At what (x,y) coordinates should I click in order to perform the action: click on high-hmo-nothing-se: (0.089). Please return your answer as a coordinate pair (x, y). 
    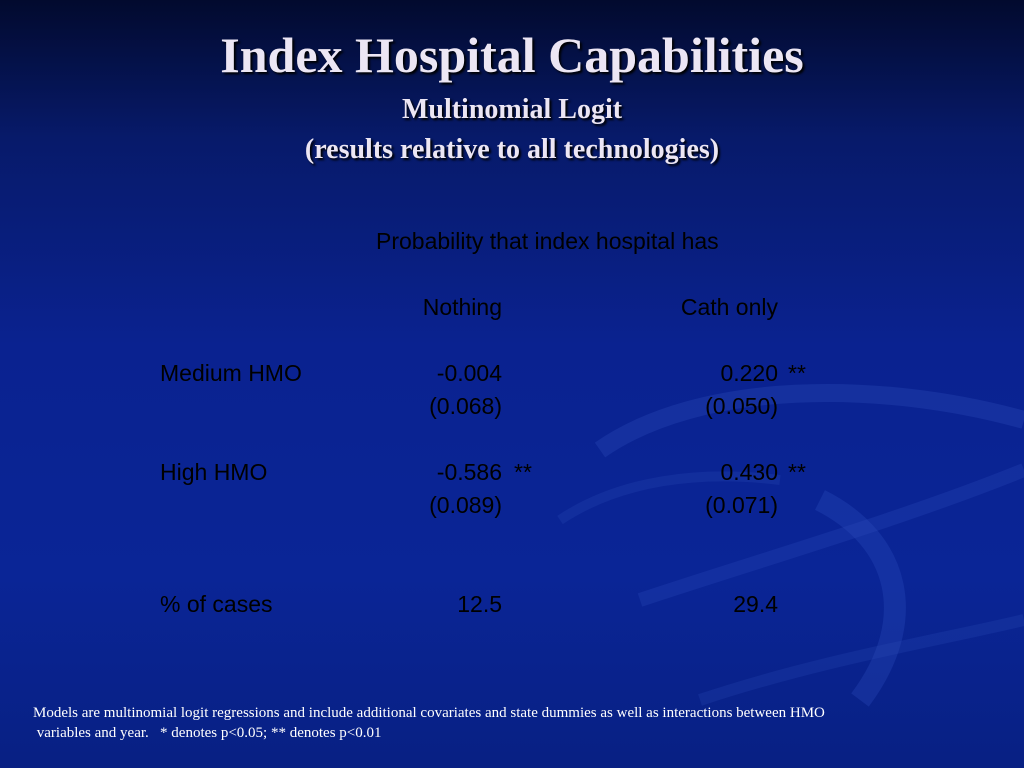
    Looking at the image, I should click on (465, 505).